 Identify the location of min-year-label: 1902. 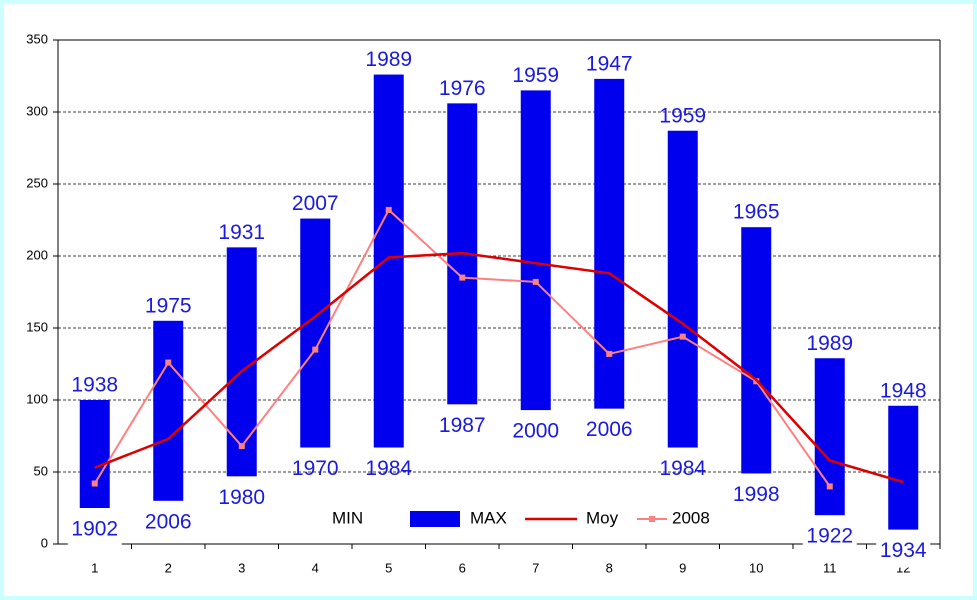
(94, 529).